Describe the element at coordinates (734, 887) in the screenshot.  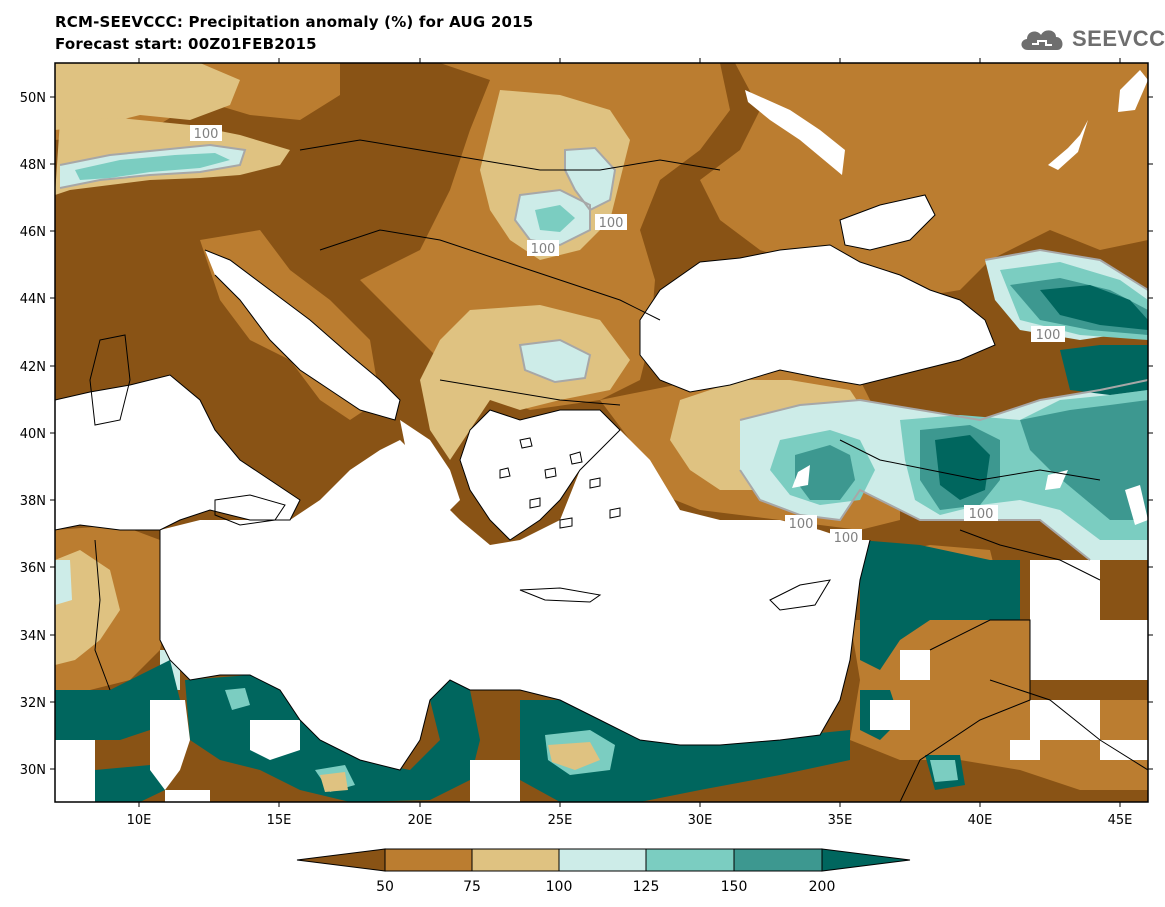
I see `legend-label-150: 150` at that location.